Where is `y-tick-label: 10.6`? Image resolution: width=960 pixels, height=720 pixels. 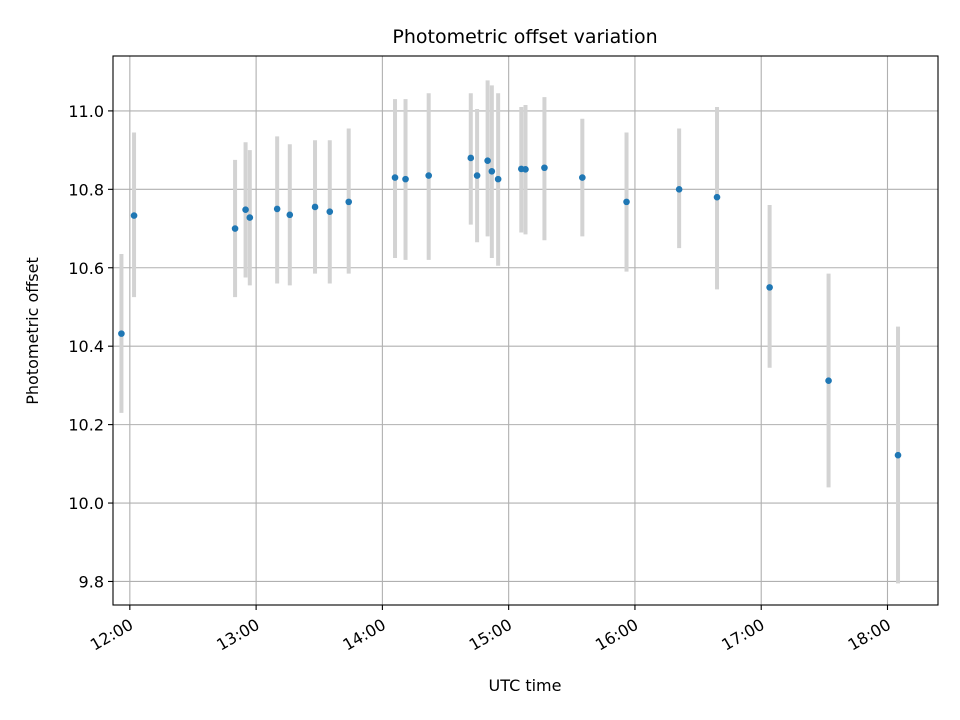
y-tick-label: 10.6 is located at coordinates (86, 268).